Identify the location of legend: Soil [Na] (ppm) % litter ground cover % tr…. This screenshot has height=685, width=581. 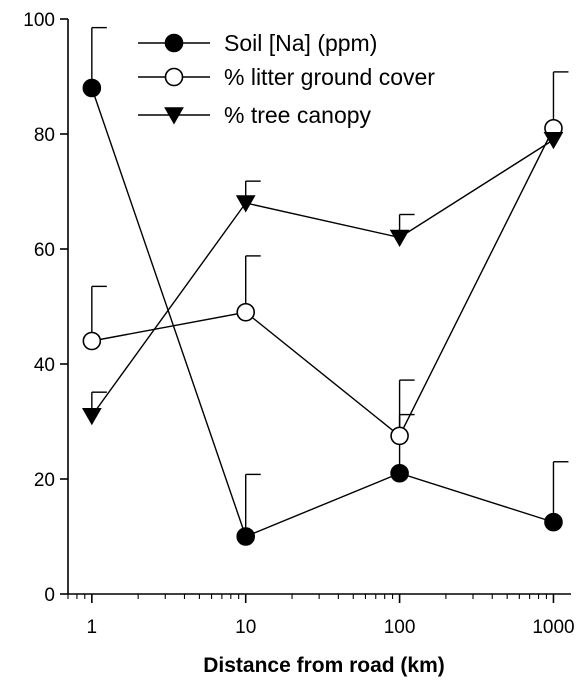
(286, 79).